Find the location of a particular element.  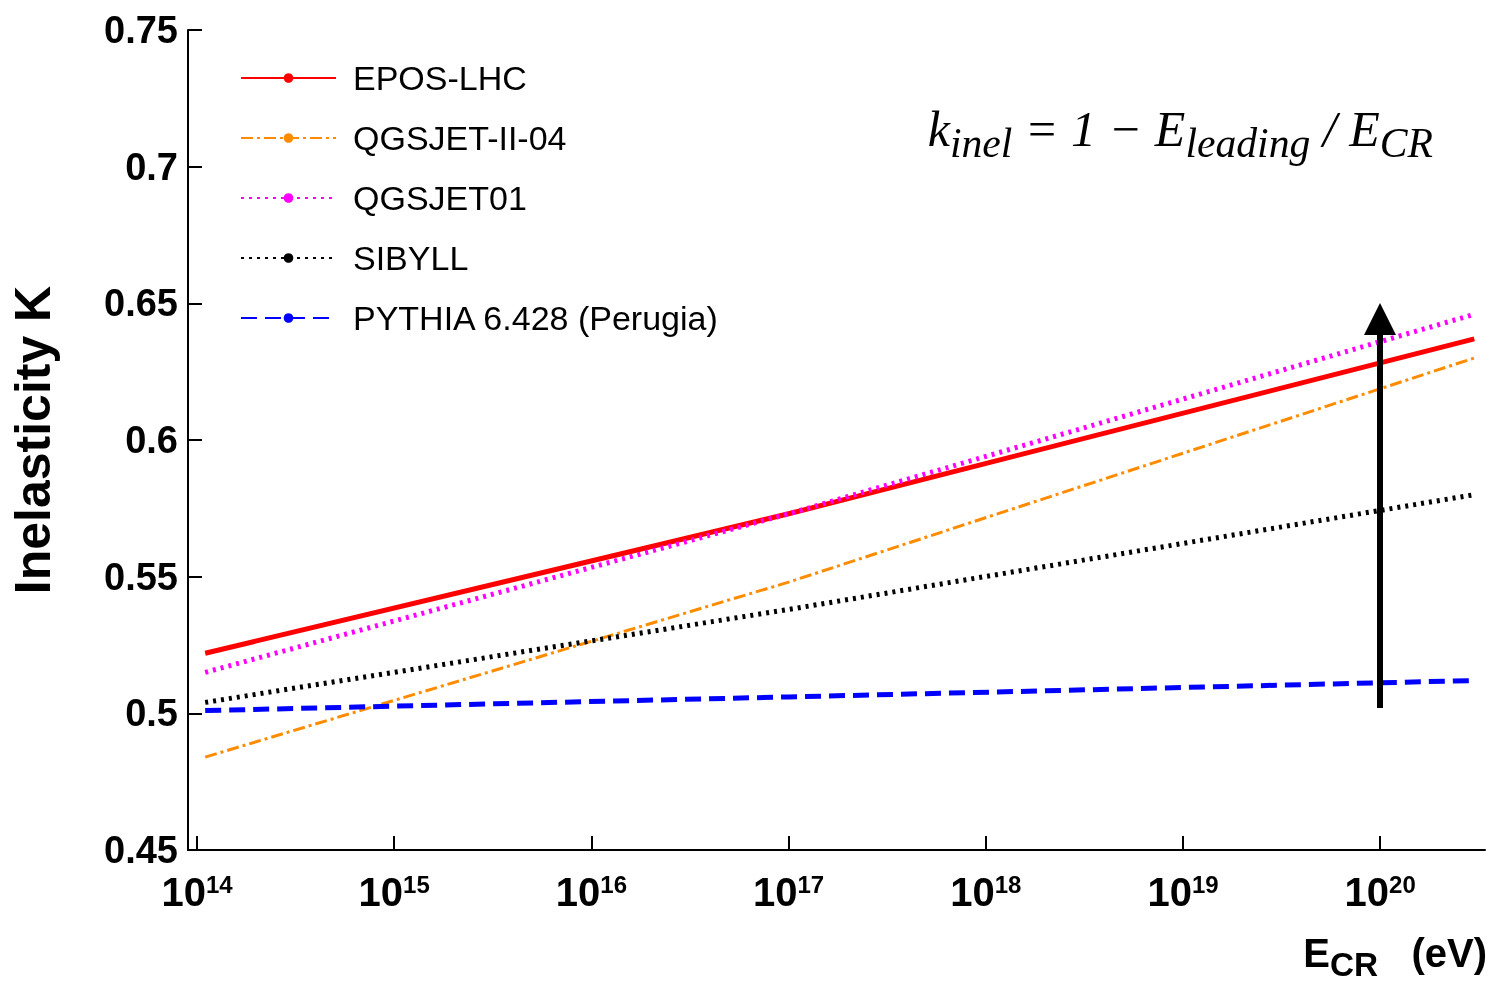

legend-label: QGSJET01 is located at coordinates (440, 198).